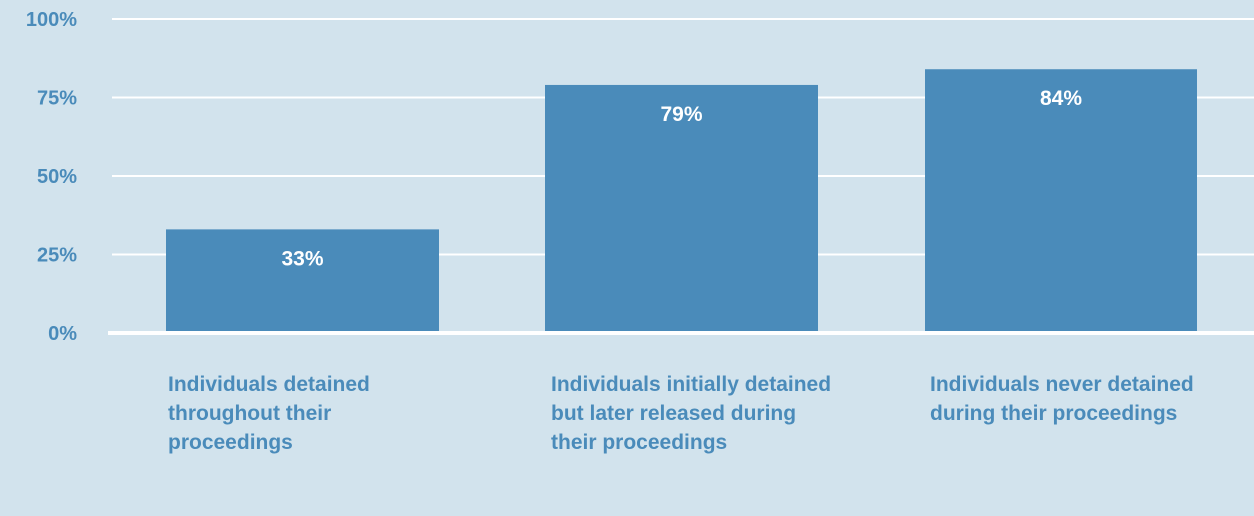  What do you see at coordinates (1061, 98) in the screenshot?
I see `bar-data-label-3: 84%` at bounding box center [1061, 98].